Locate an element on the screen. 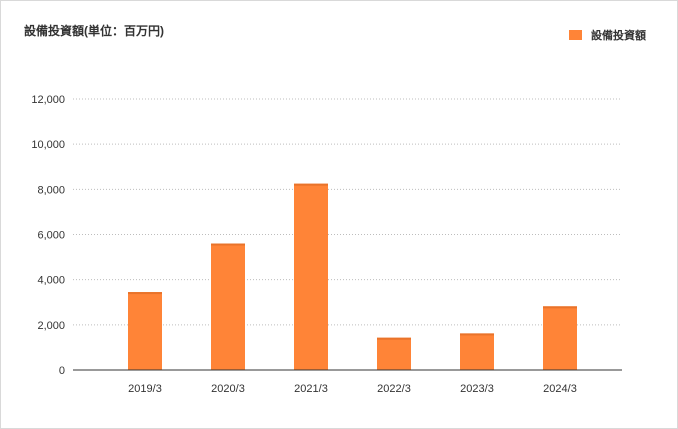  legend: 設備投資額 is located at coordinates (607, 35).